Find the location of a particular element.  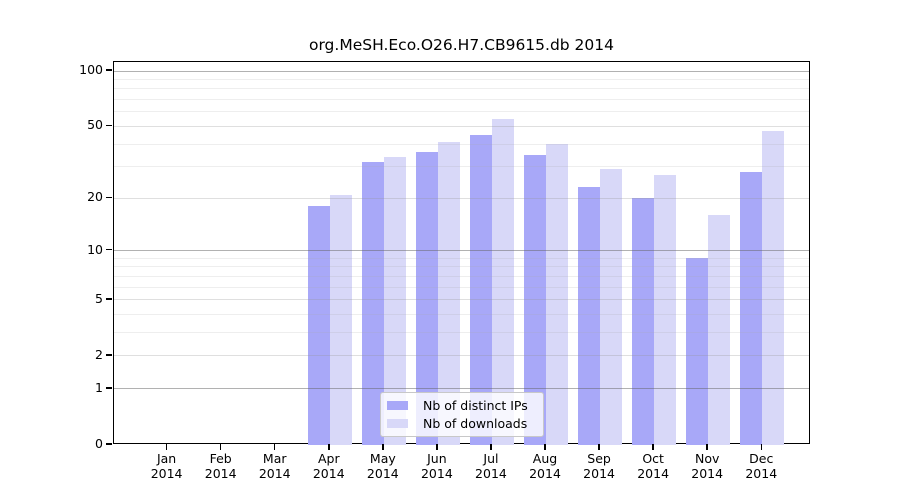

y-tick-label: 20 is located at coordinates (95, 197).